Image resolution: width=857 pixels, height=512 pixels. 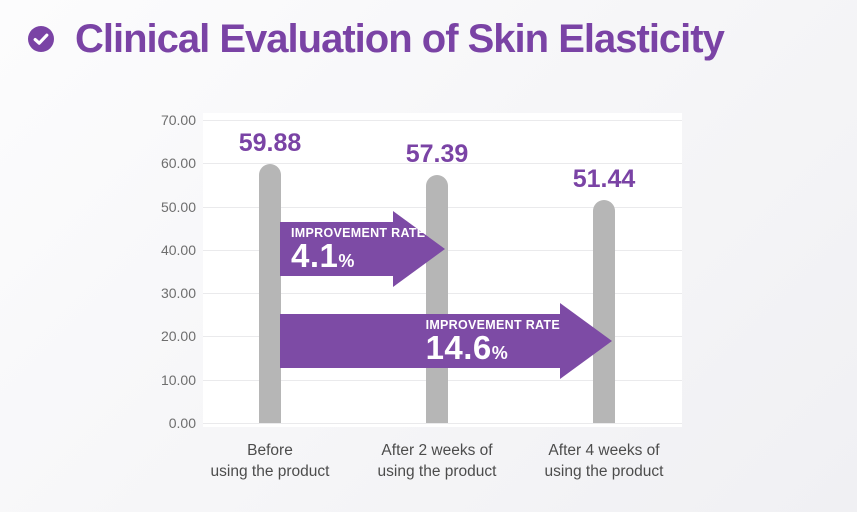 I want to click on y-axis-tick-label: 0.00, so click(x=182, y=423).